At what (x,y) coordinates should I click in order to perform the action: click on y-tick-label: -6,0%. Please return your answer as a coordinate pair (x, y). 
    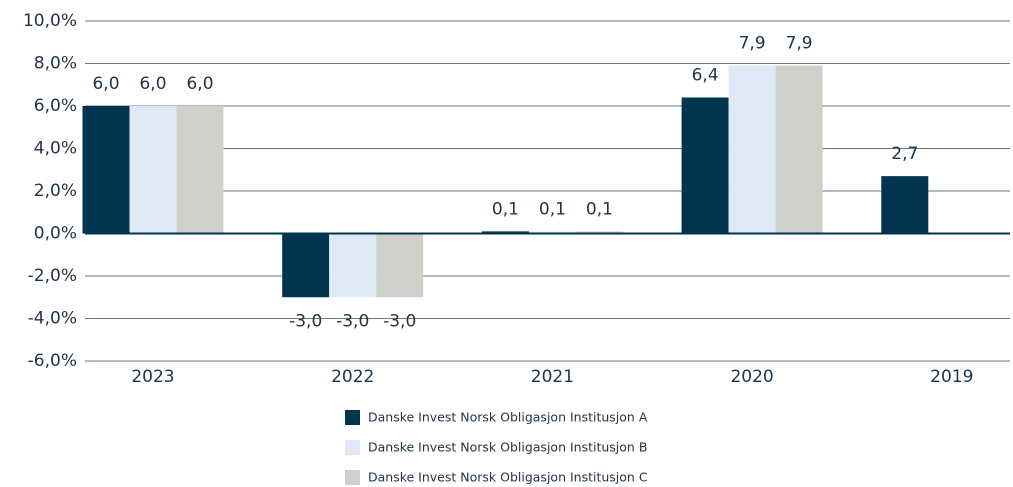
    Looking at the image, I should click on (52, 361).